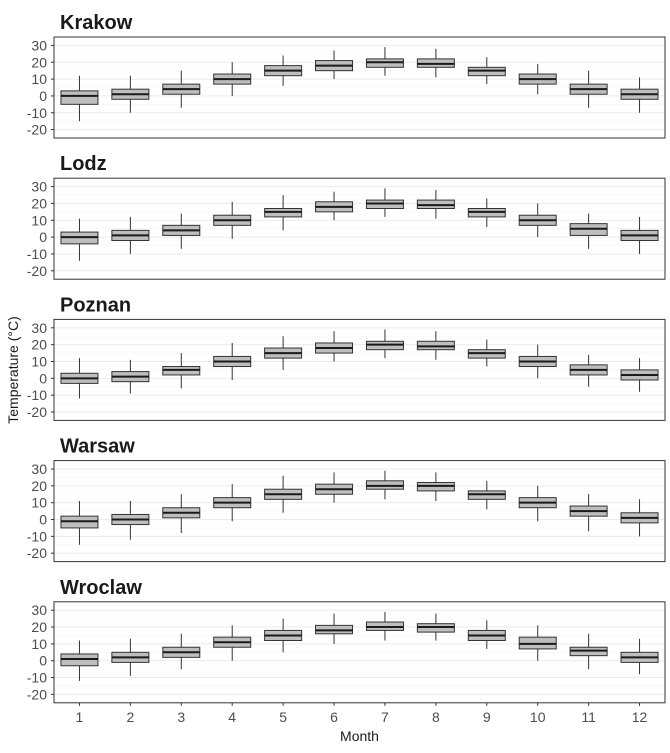 The width and height of the screenshot is (670, 753). Describe the element at coordinates (83, 164) in the screenshot. I see `panel-title: Lodz` at that location.